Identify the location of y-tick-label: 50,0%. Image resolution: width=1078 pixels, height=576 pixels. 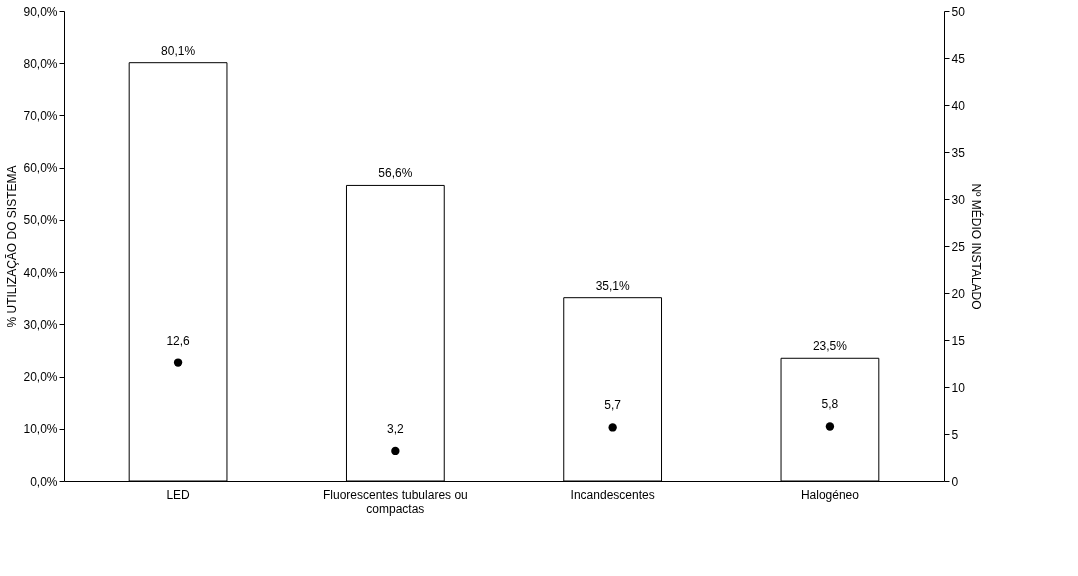
(40, 220).